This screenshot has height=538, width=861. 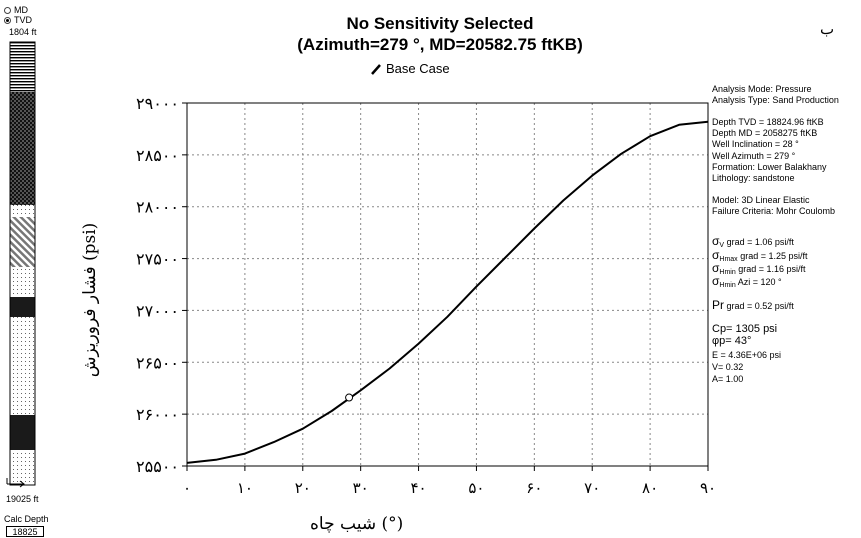 What do you see at coordinates (775, 100) in the screenshot?
I see `analysis-type: Analysis Type: Sand Production` at bounding box center [775, 100].